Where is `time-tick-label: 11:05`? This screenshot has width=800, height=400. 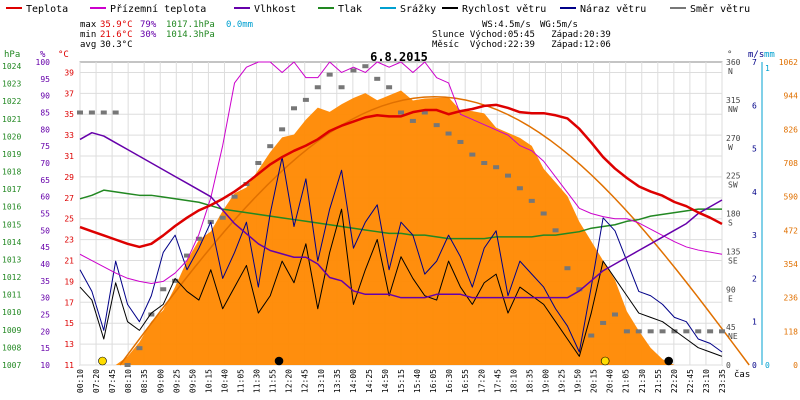 time-tick-label: 11:05 is located at coordinates (241, 381).